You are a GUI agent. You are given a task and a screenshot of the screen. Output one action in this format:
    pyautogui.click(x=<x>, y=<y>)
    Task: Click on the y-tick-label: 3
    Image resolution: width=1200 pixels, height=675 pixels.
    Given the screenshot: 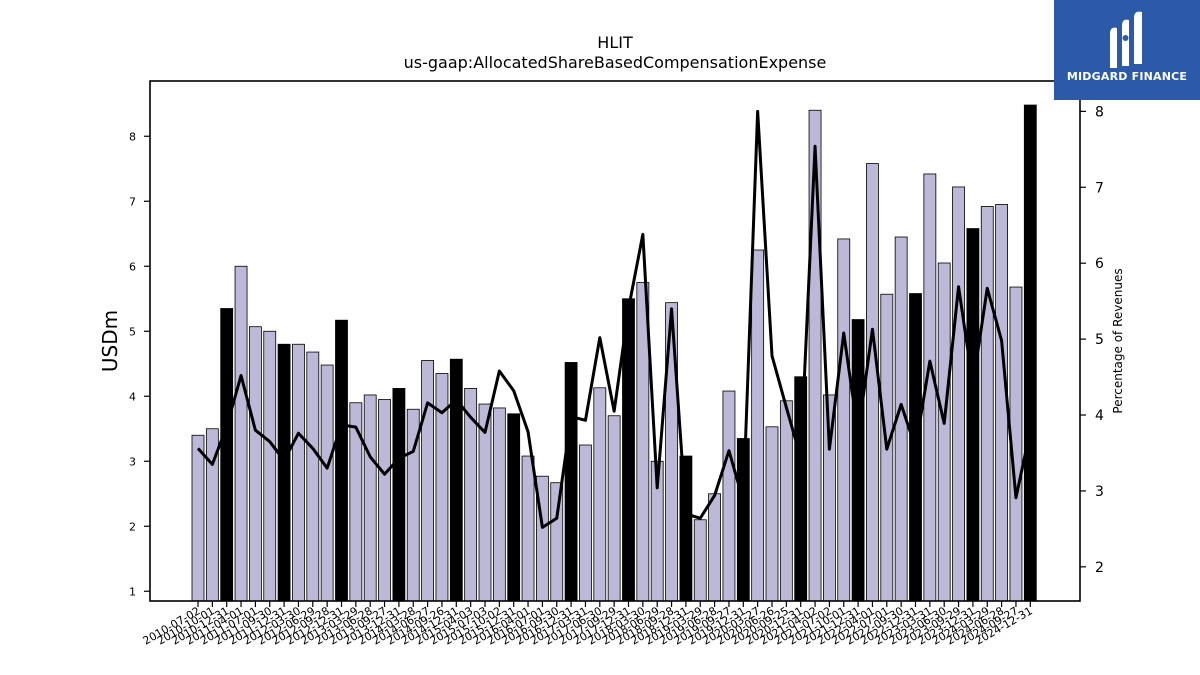 What is the action you would take?
    pyautogui.click(x=132, y=461)
    